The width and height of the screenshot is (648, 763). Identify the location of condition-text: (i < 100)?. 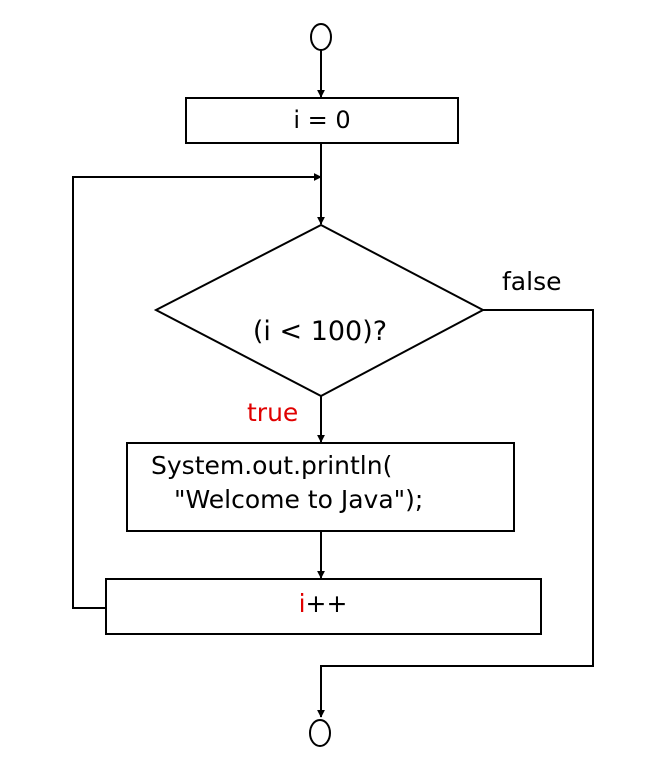
(320, 331).